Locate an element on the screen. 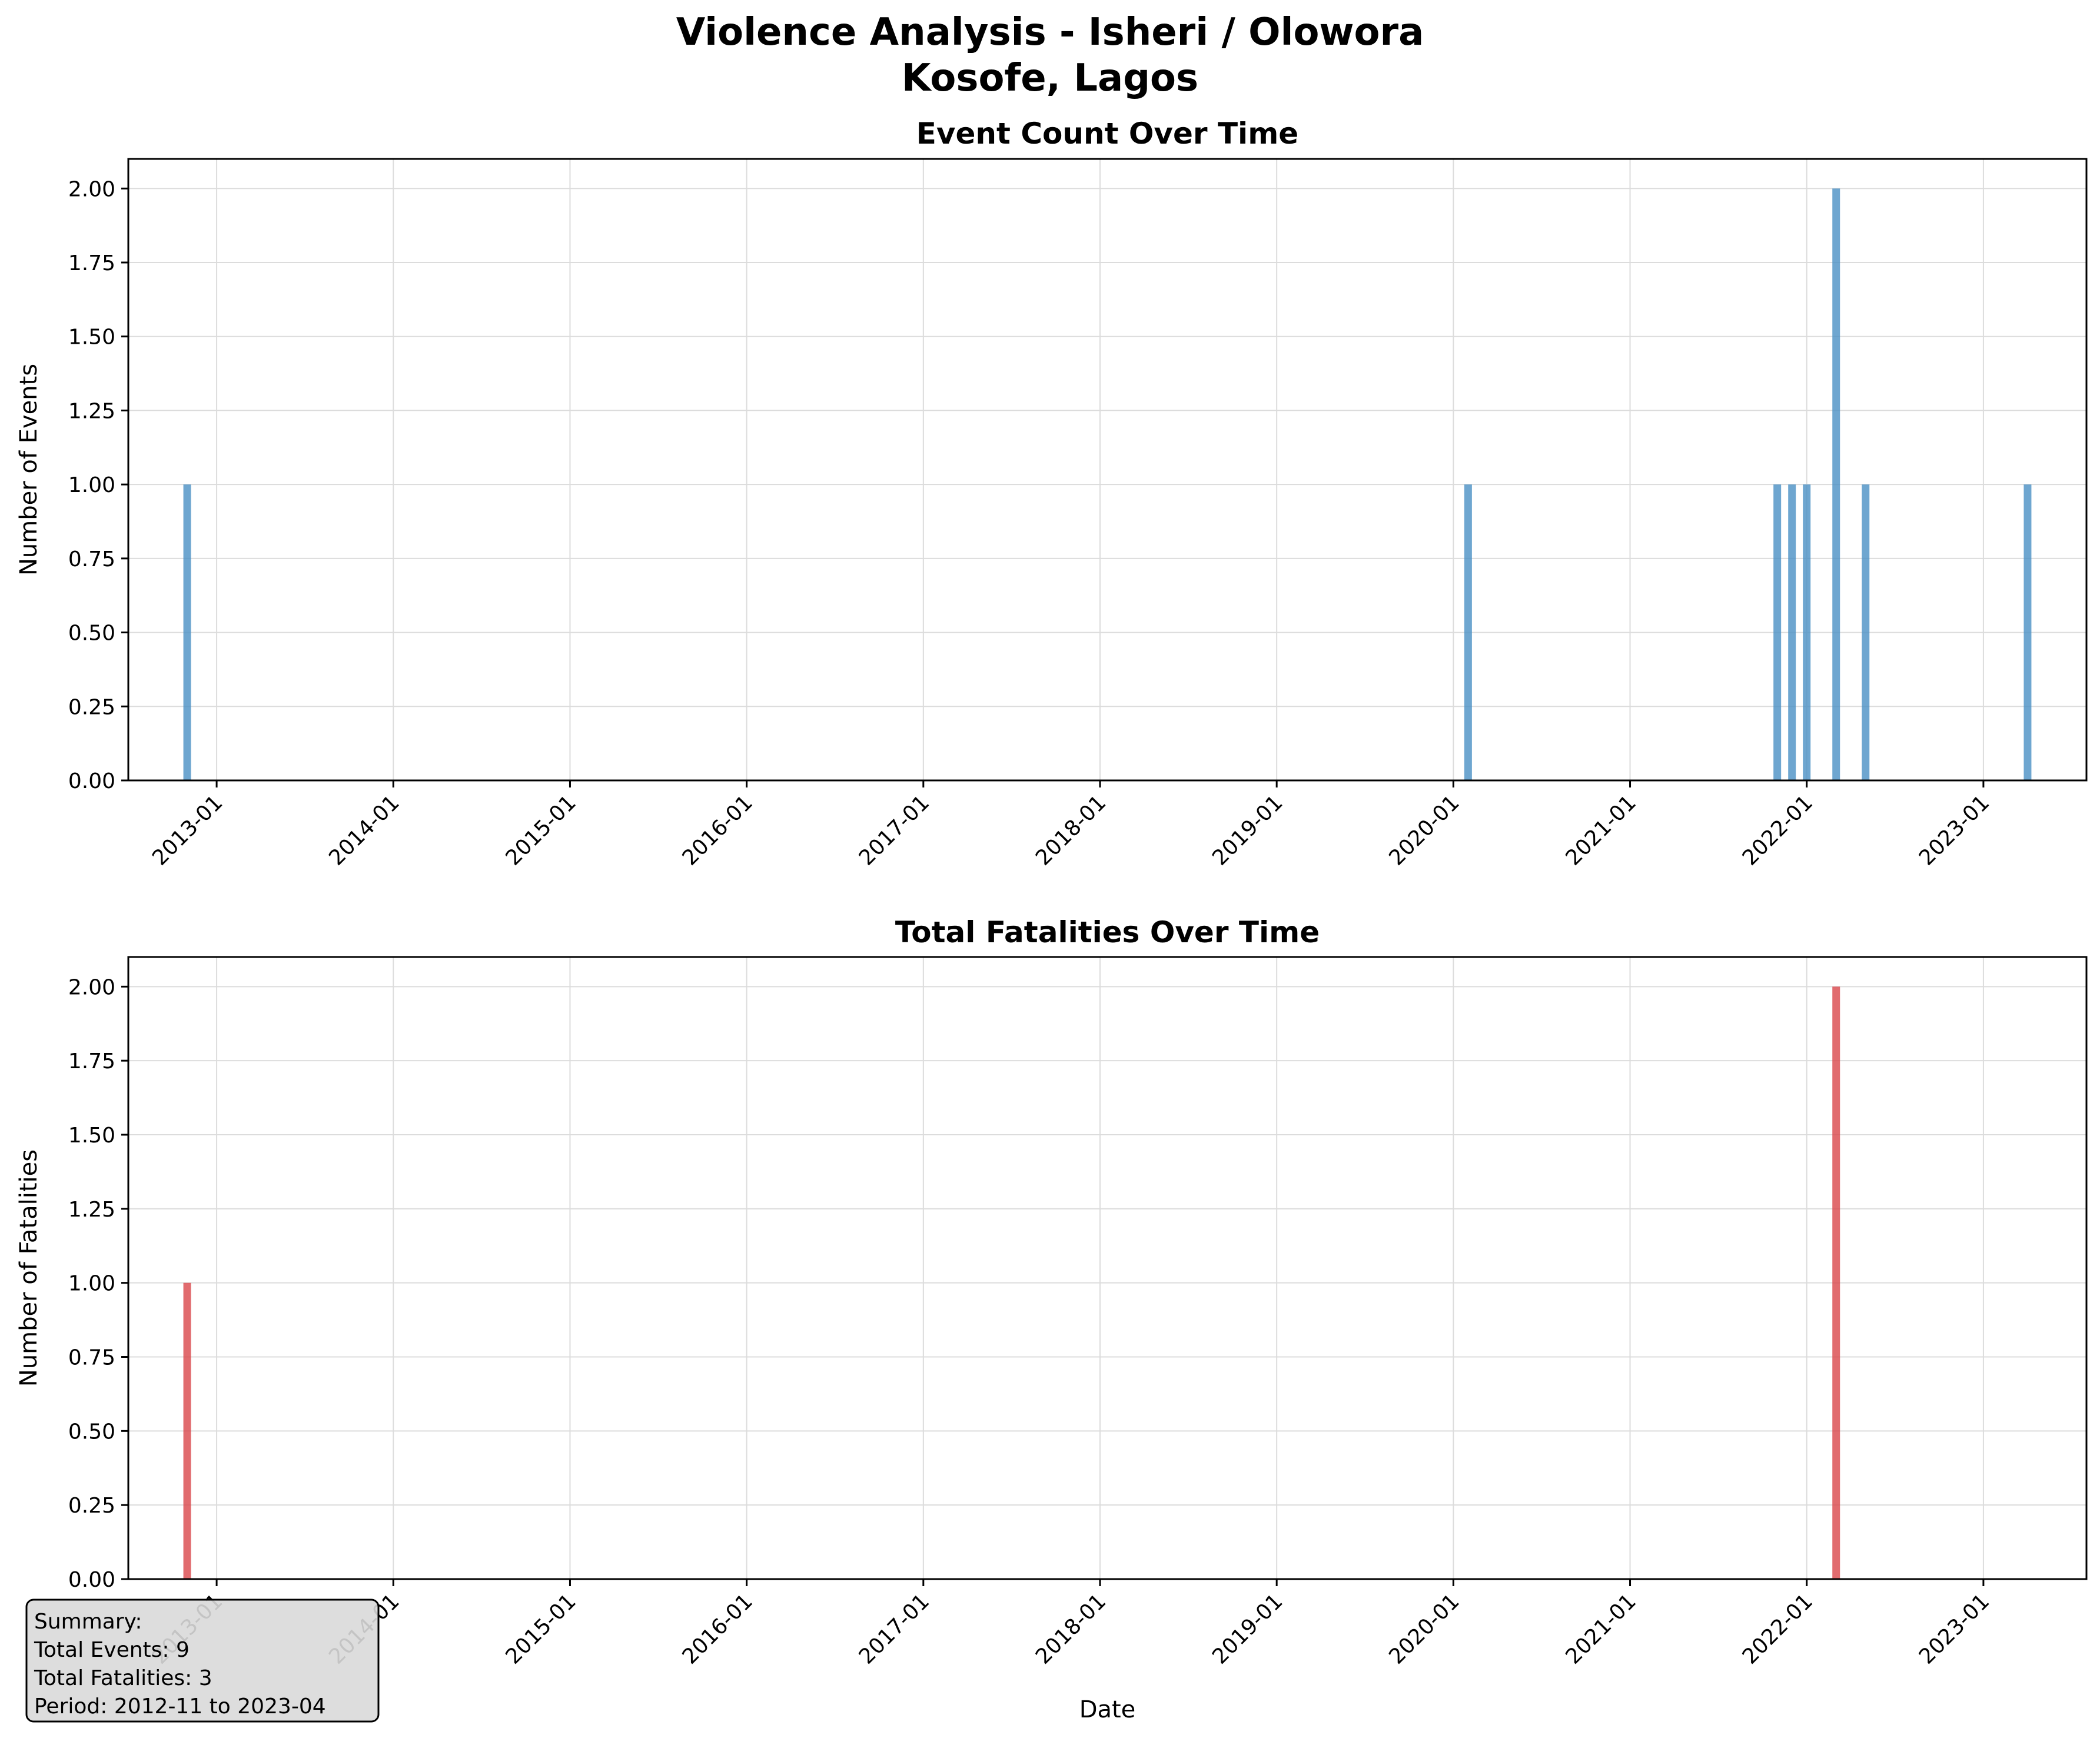 Image resolution: width=2100 pixels, height=1738 pixels. fatalities-ytick-label-3: 0.75 is located at coordinates (91, 1358).